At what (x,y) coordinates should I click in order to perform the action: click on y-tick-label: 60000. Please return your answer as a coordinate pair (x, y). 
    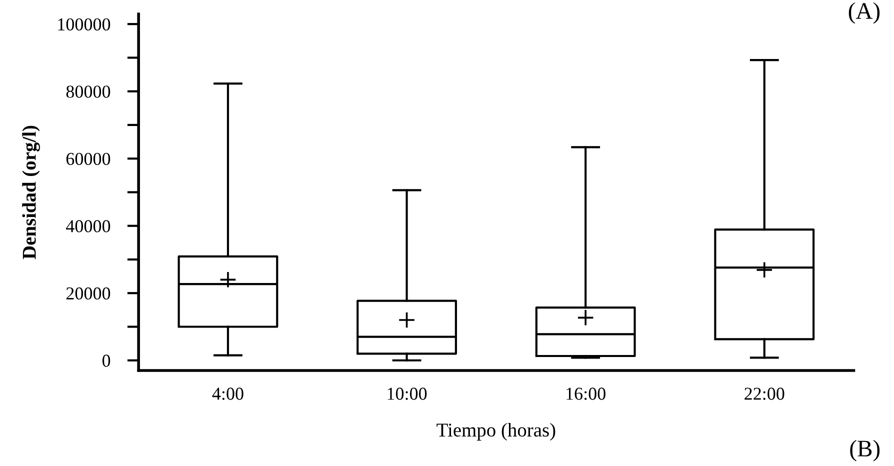
    Looking at the image, I should click on (88, 159).